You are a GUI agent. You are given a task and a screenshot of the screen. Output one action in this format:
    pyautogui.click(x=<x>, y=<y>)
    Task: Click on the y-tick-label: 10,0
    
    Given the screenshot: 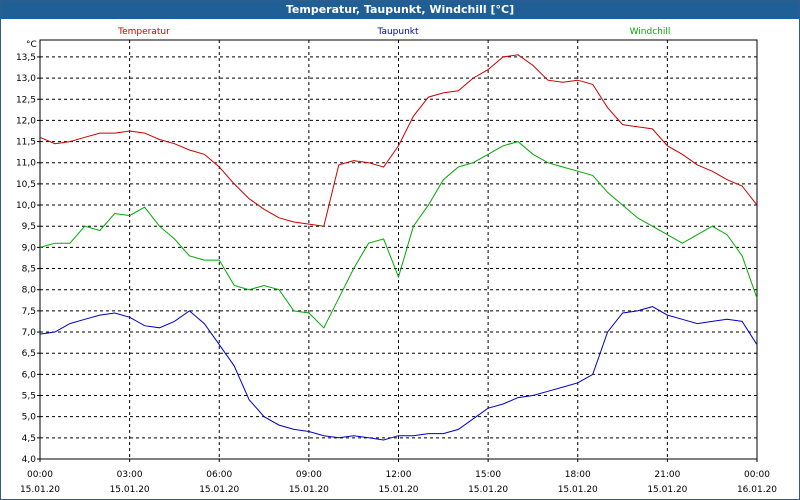 What is the action you would take?
    pyautogui.click(x=26, y=206)
    